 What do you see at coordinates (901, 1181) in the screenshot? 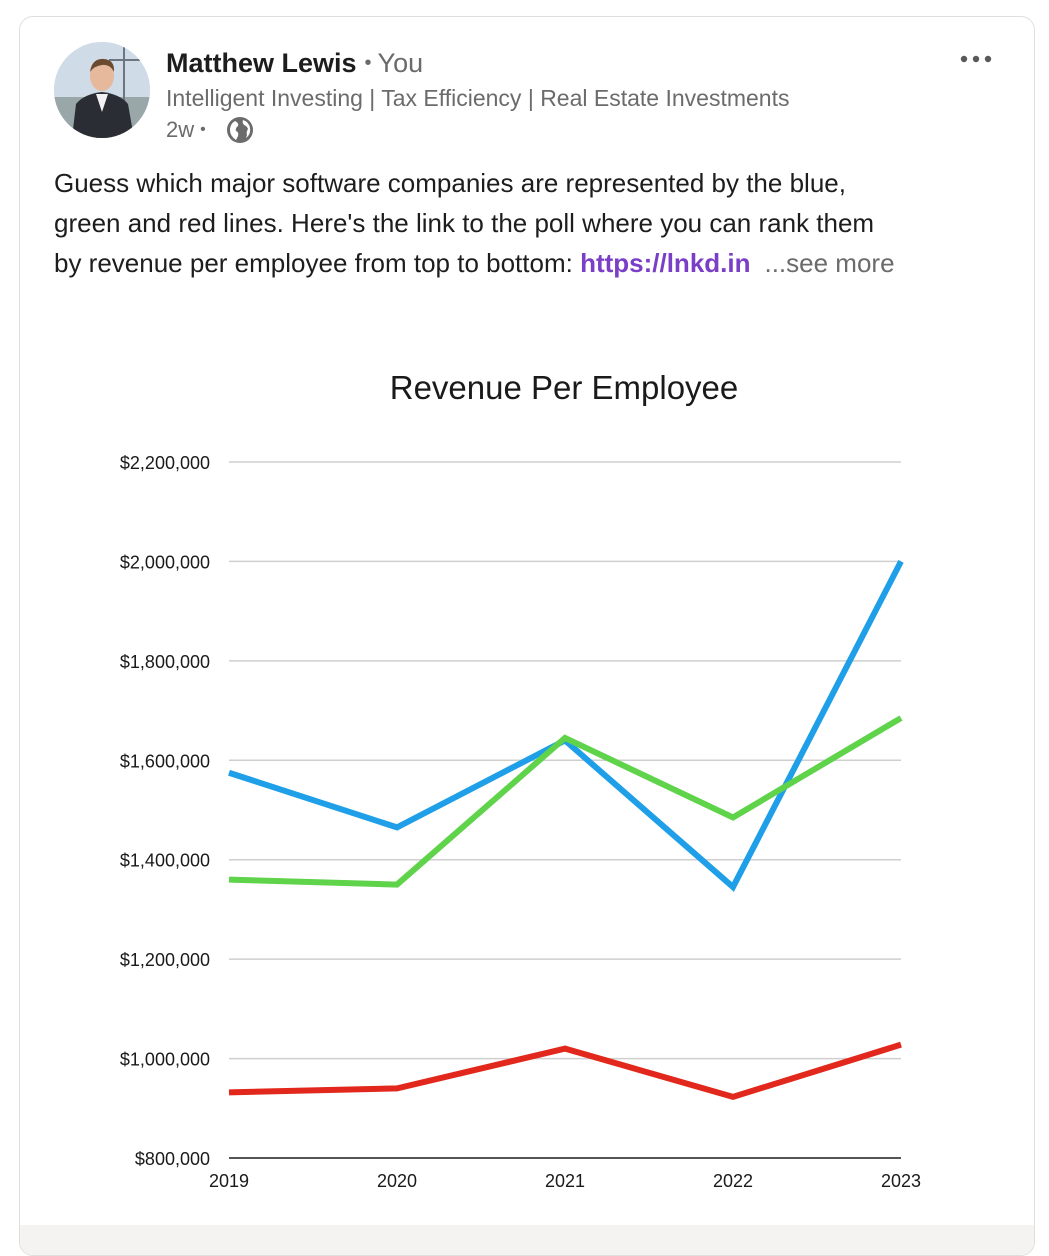
I see `x-tick-label: 2023` at bounding box center [901, 1181].